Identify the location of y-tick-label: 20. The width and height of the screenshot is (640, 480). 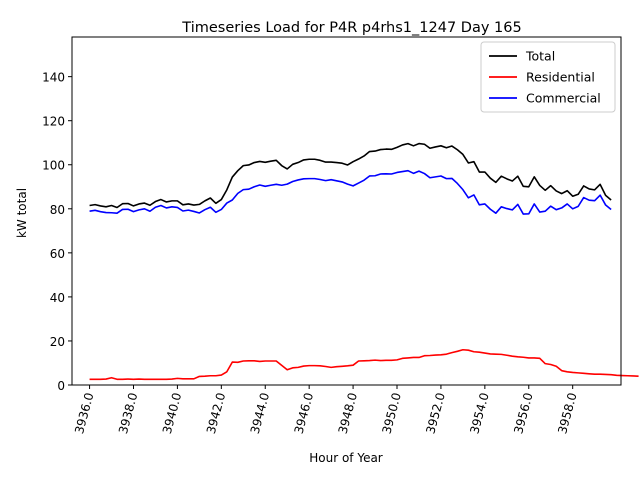
(57, 342).